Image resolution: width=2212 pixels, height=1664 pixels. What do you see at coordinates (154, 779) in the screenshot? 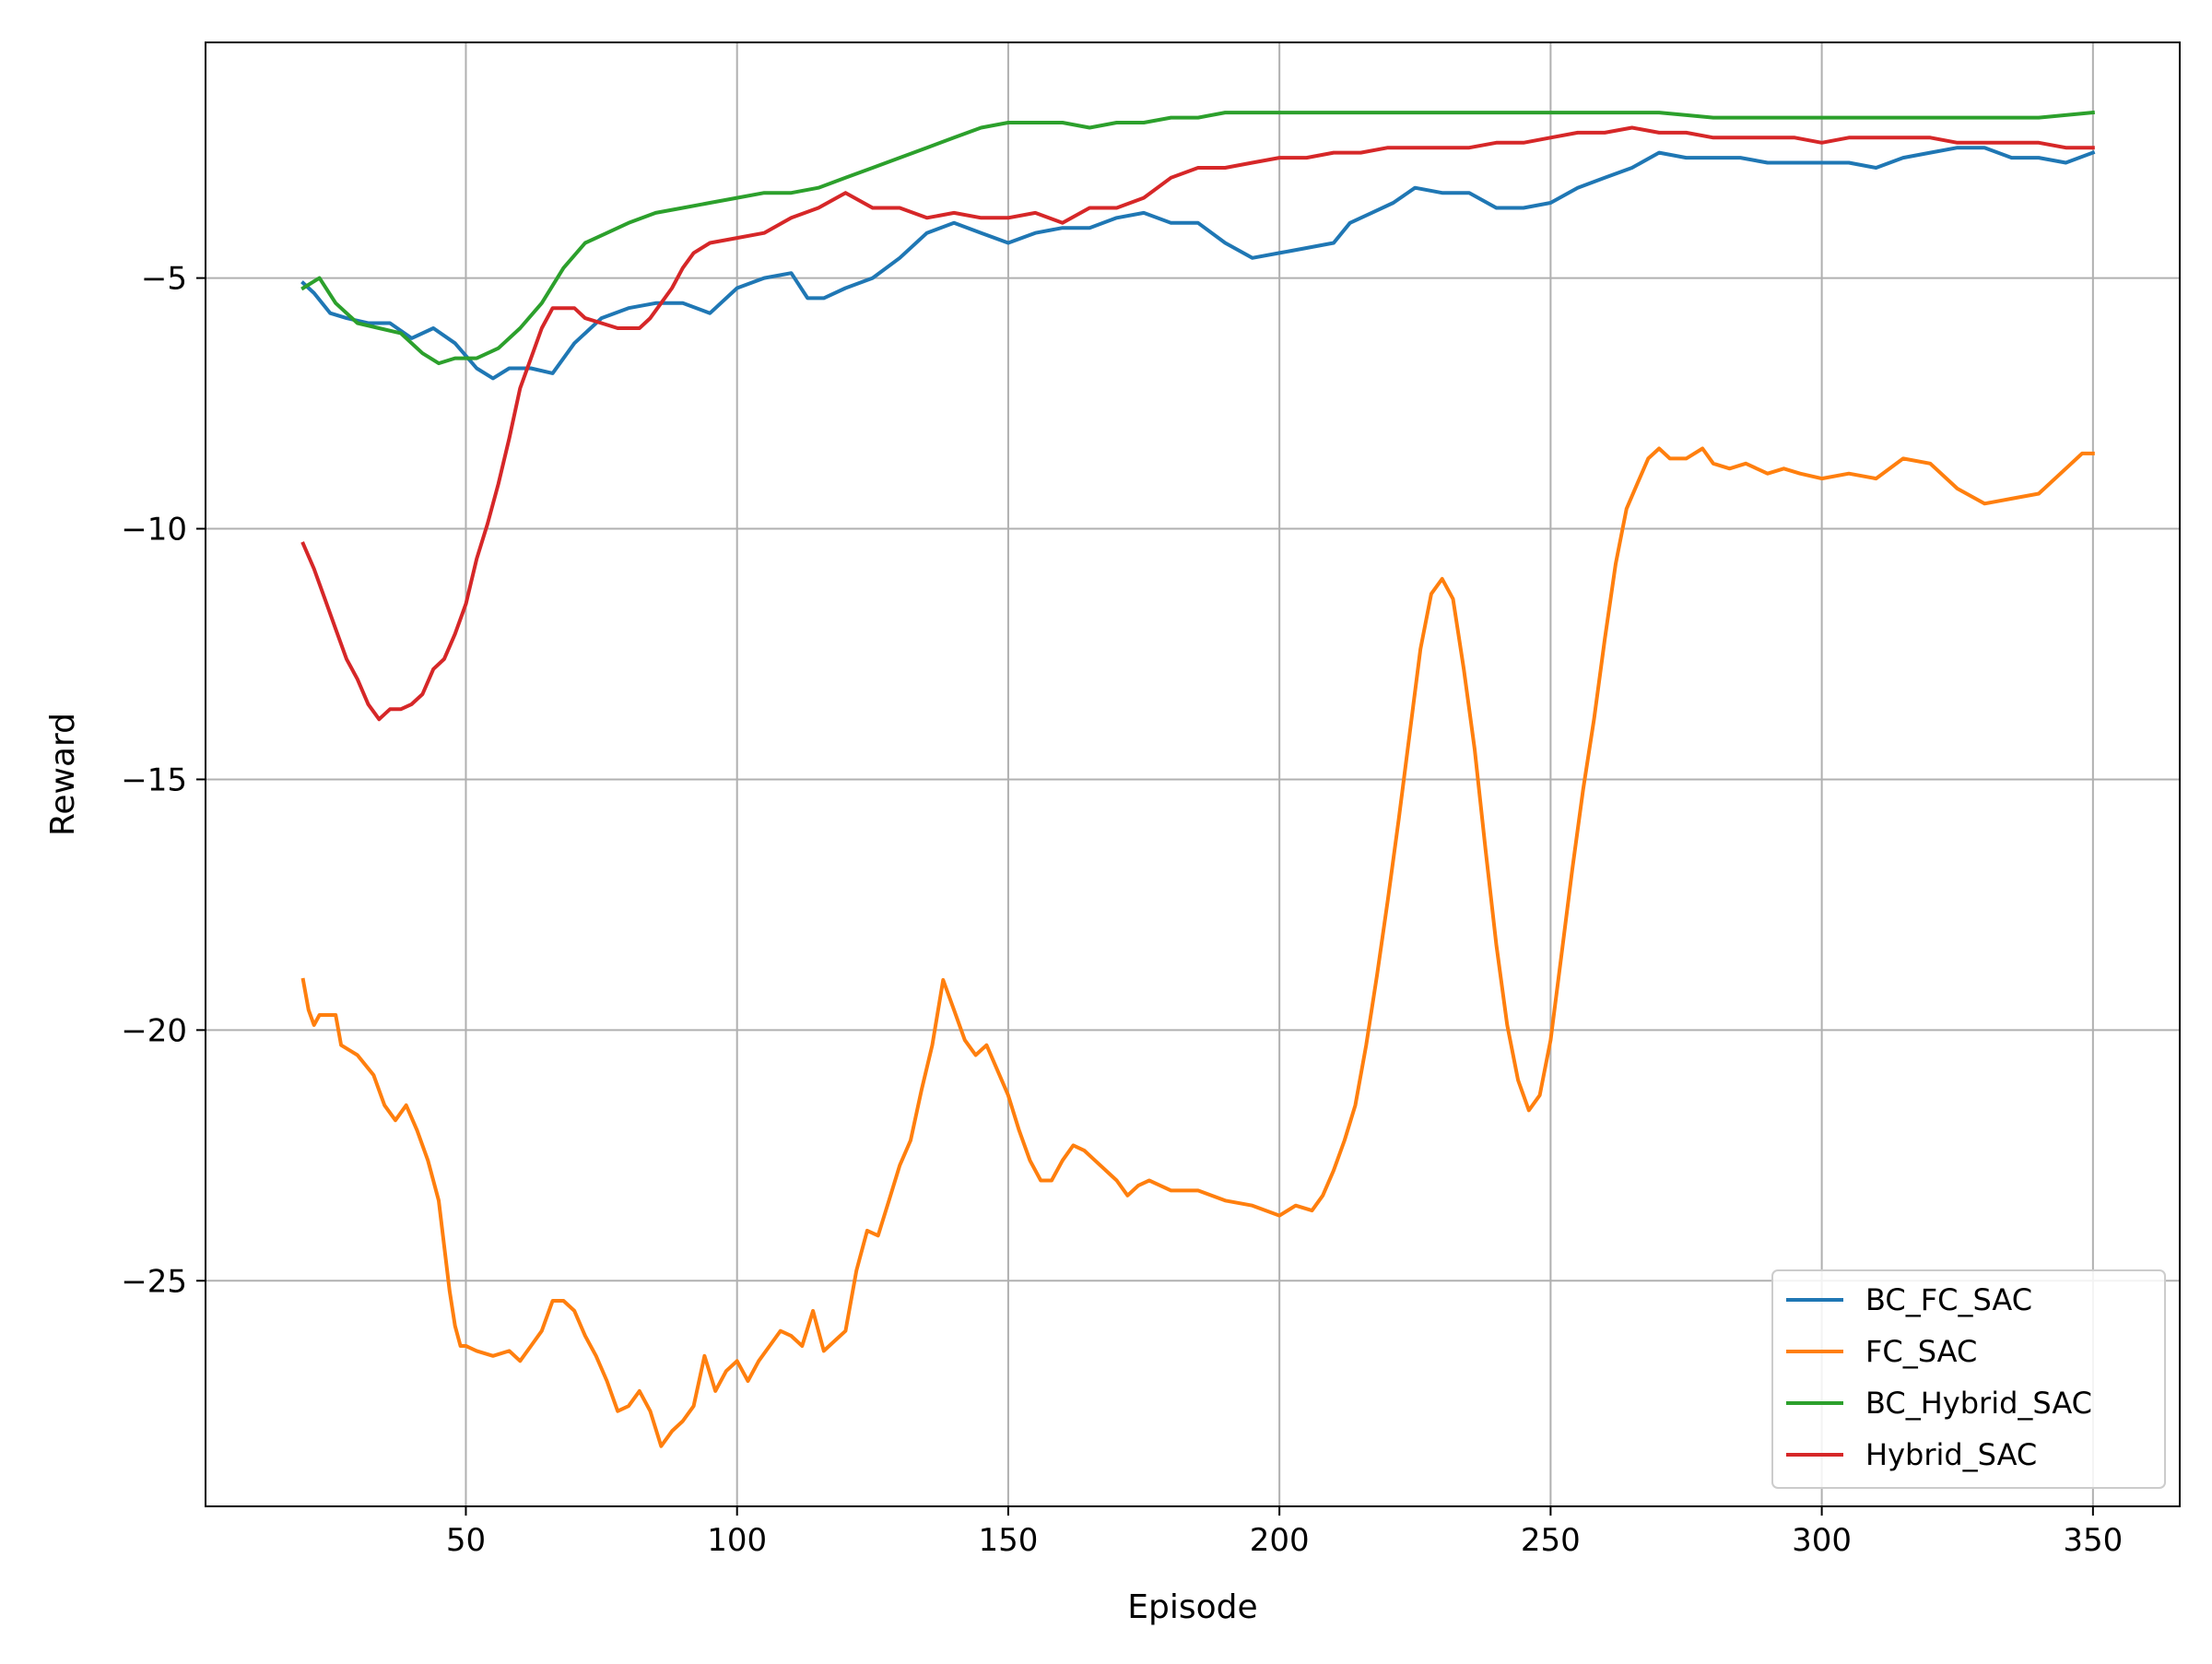
I see `y-tick-label: −15` at bounding box center [154, 779].